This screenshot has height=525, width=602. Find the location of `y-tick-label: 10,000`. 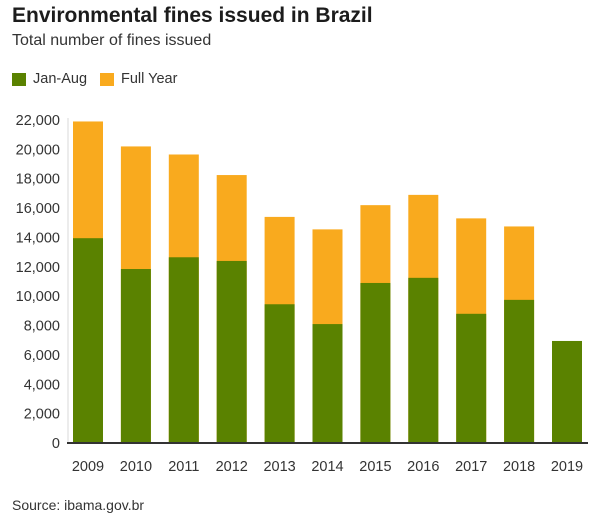

y-tick-label: 10,000 is located at coordinates (38, 297).